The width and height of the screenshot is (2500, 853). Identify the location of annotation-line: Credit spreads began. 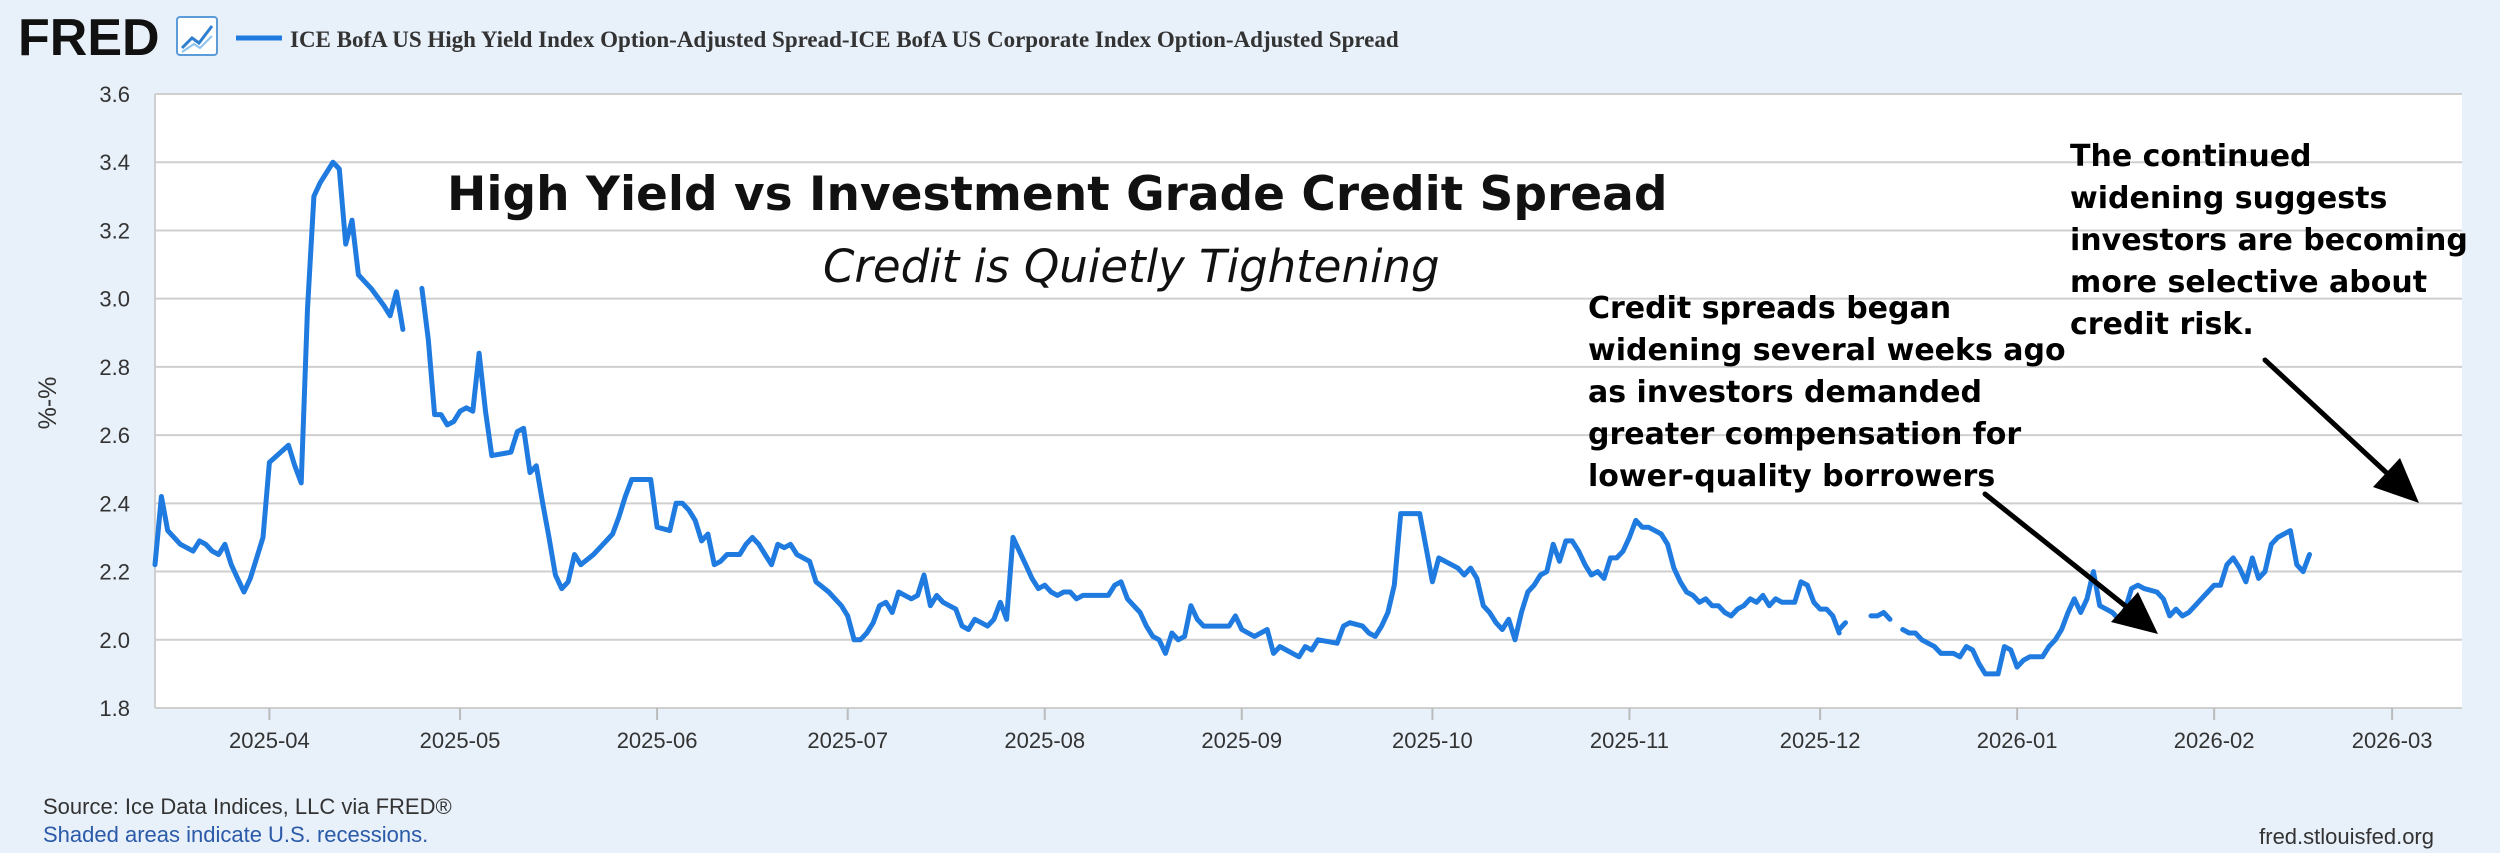
(1769, 308).